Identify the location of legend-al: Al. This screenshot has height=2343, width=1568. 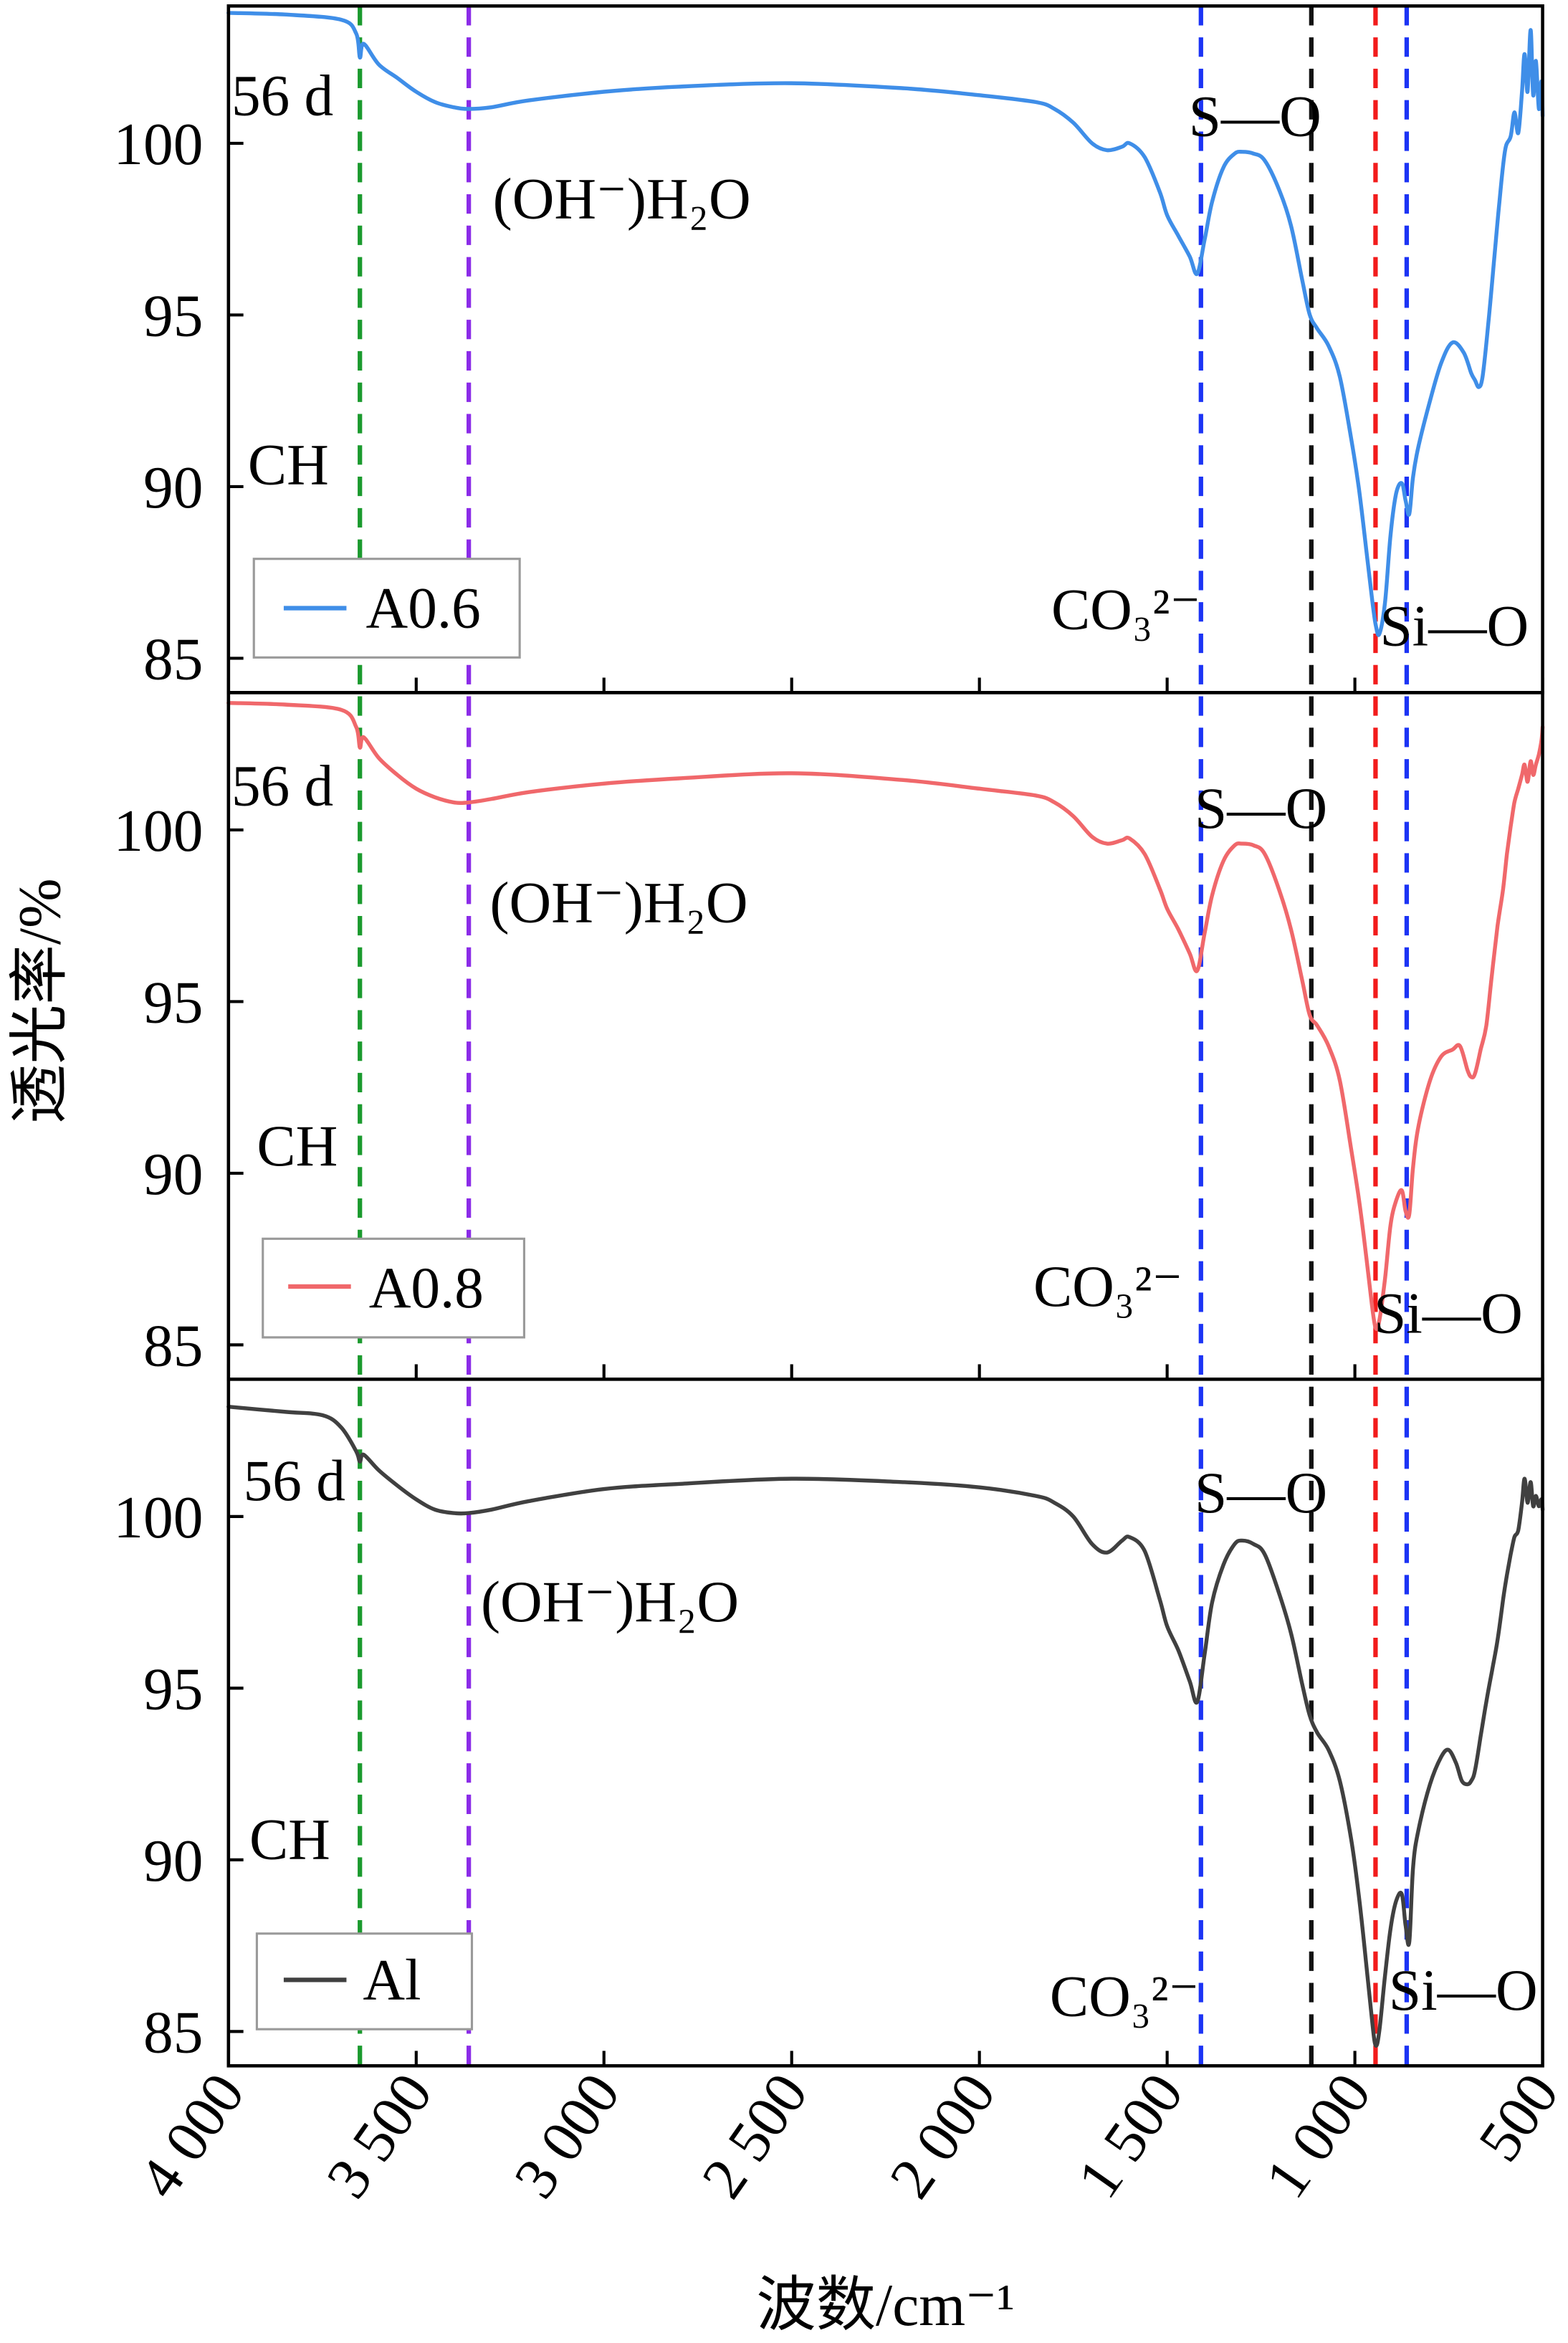
(364, 1982).